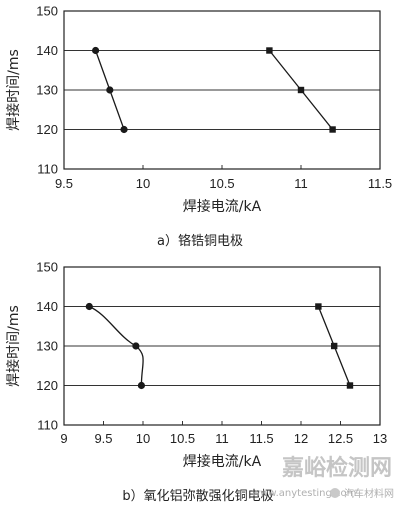 Image resolution: width=400 pixels, height=510 pixels. Describe the element at coordinates (337, 468) in the screenshot. I see `watermark-main-text: 嘉峪检测网` at that location.